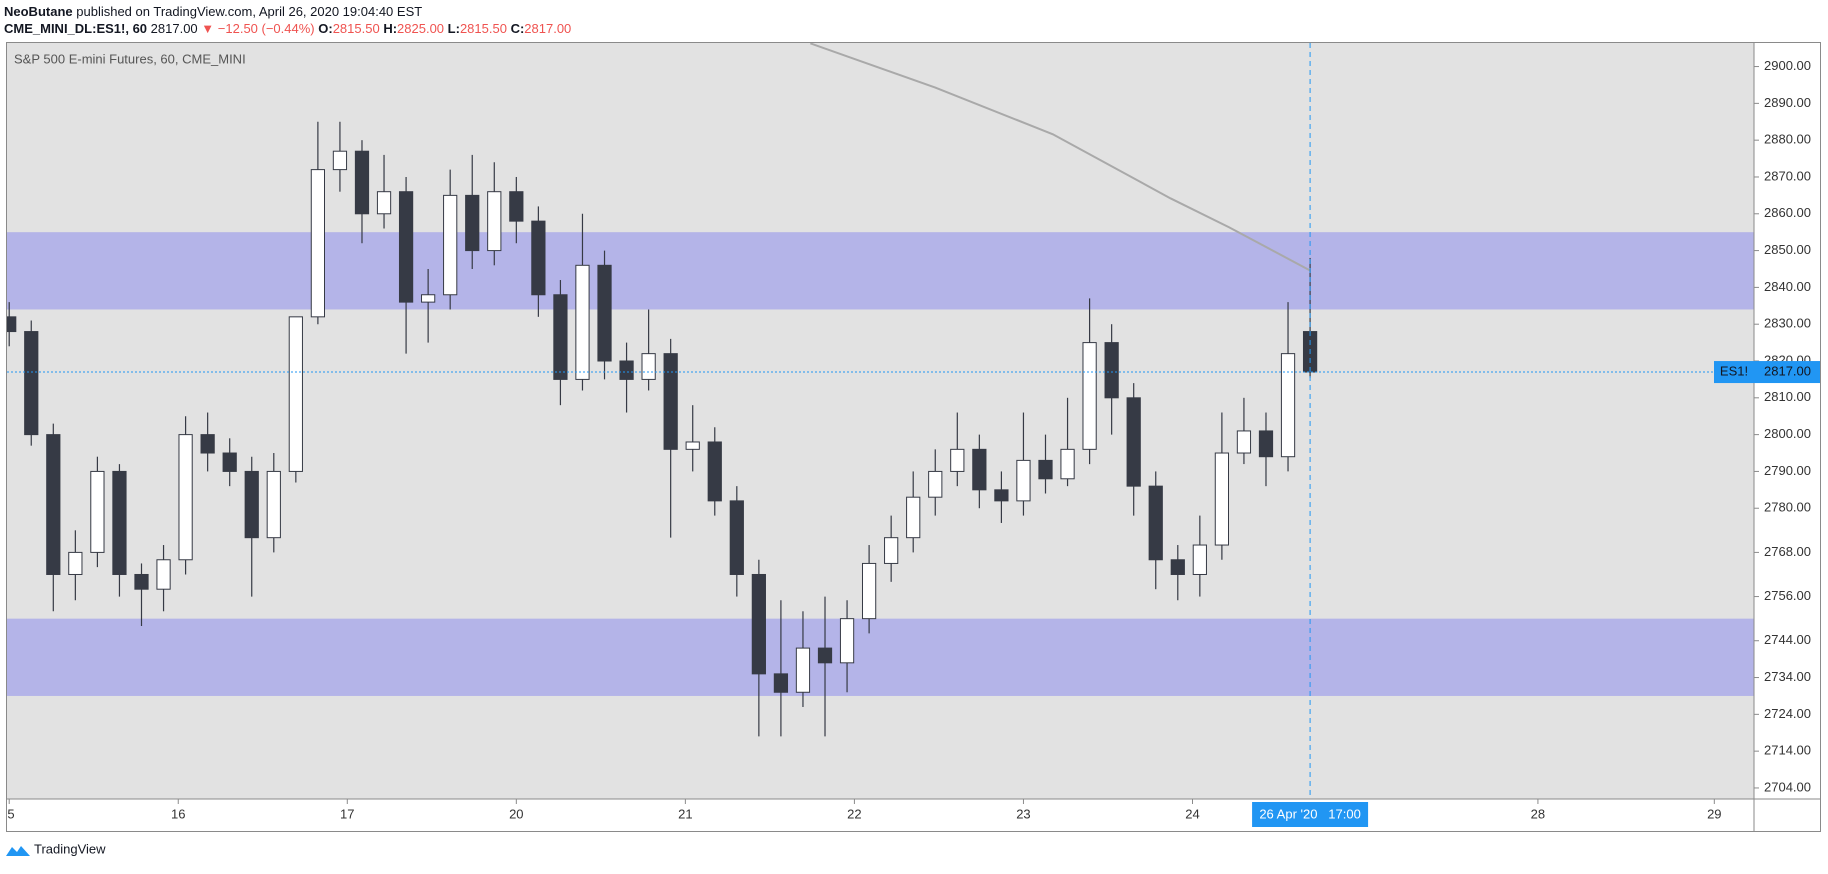 Image resolution: width=1828 pixels, height=874 pixels. I want to click on ohlc-key: H:, so click(390, 28).